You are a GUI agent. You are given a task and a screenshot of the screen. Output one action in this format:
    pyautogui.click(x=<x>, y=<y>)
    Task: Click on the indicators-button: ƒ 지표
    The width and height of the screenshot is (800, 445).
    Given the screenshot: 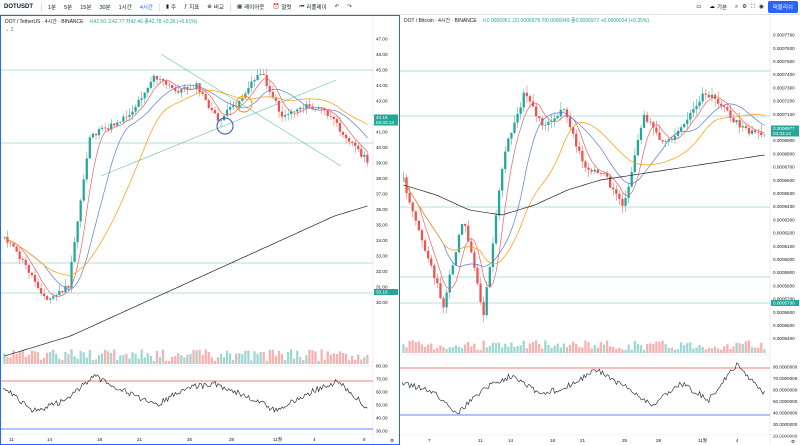 What is the action you would take?
    pyautogui.click(x=191, y=7)
    